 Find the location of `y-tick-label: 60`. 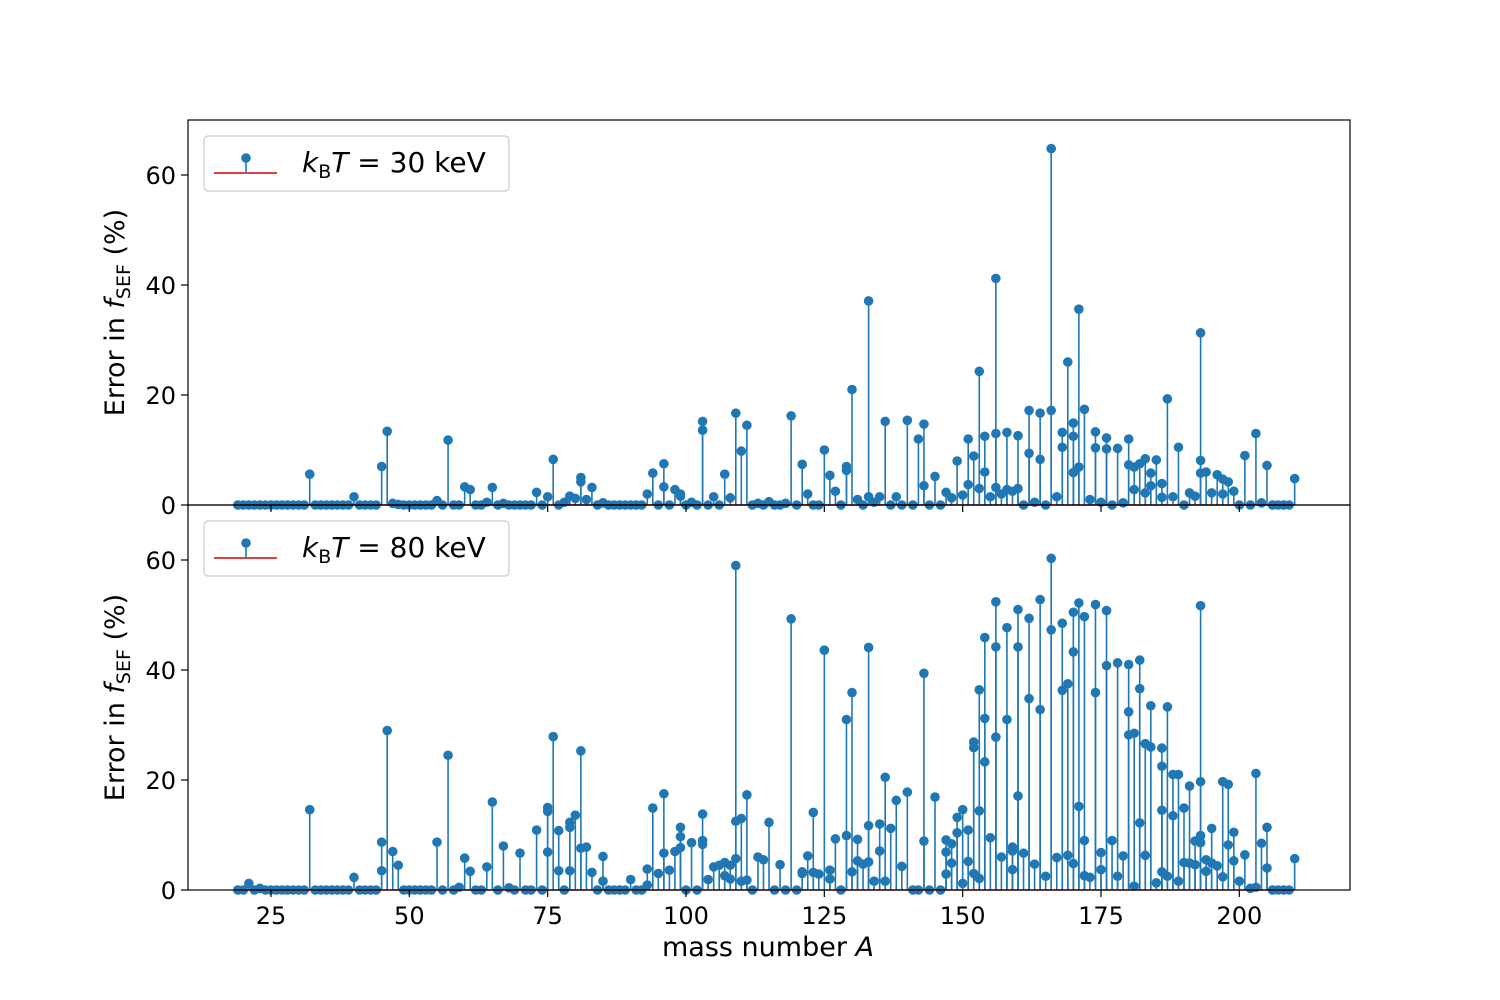

y-tick-label: 60 is located at coordinates (160, 176).